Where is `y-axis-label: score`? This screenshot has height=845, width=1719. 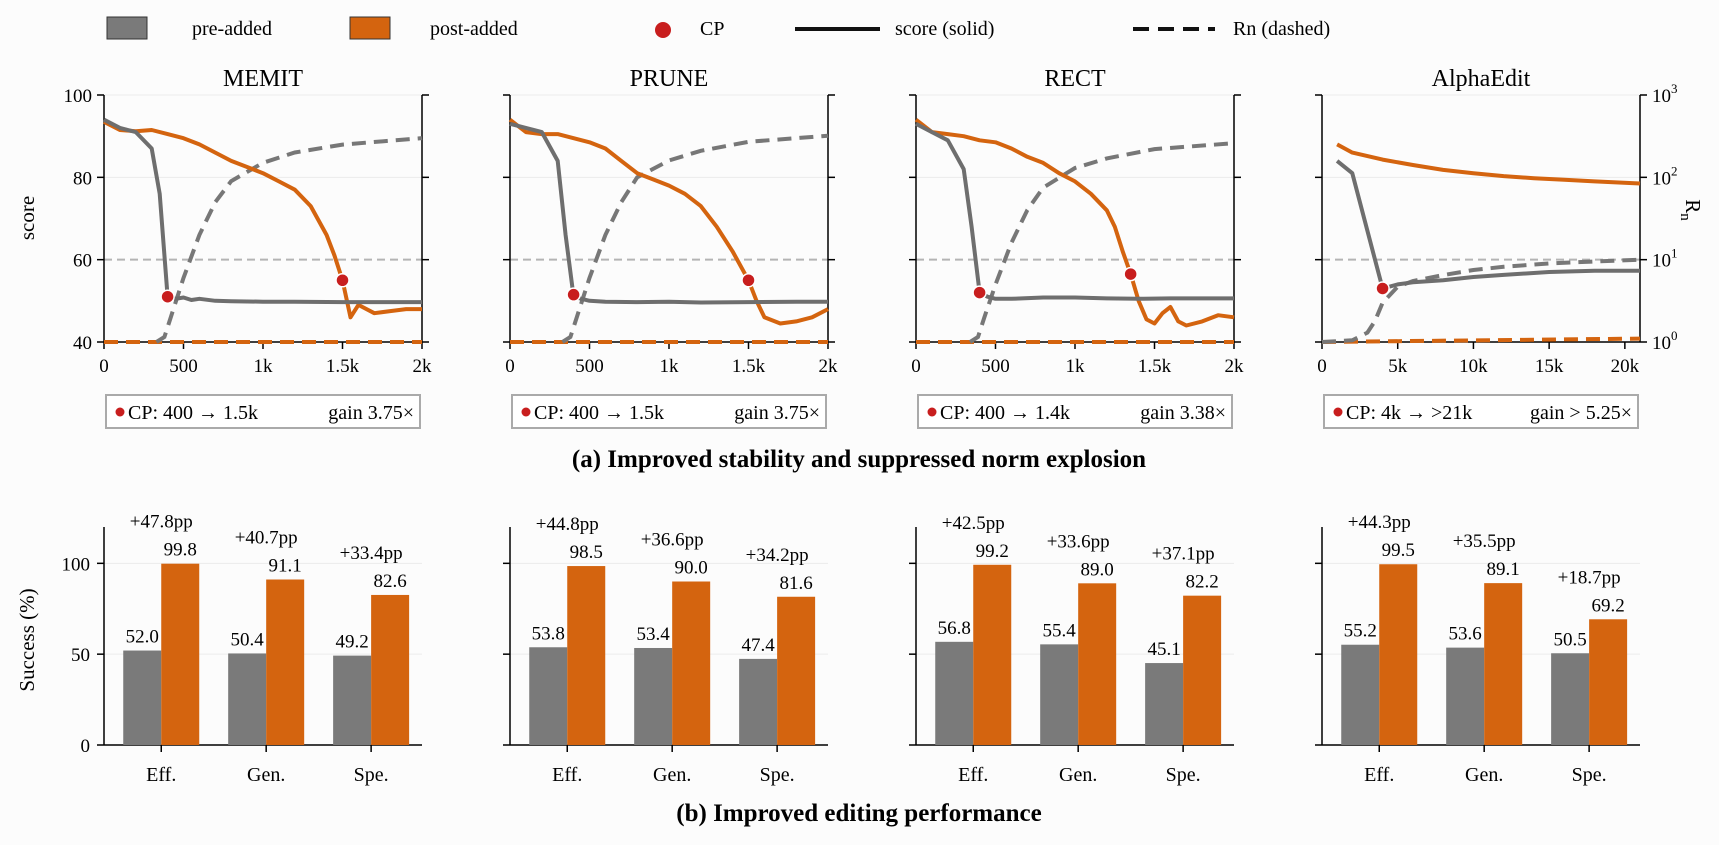 y-axis-label: score is located at coordinates (27, 218).